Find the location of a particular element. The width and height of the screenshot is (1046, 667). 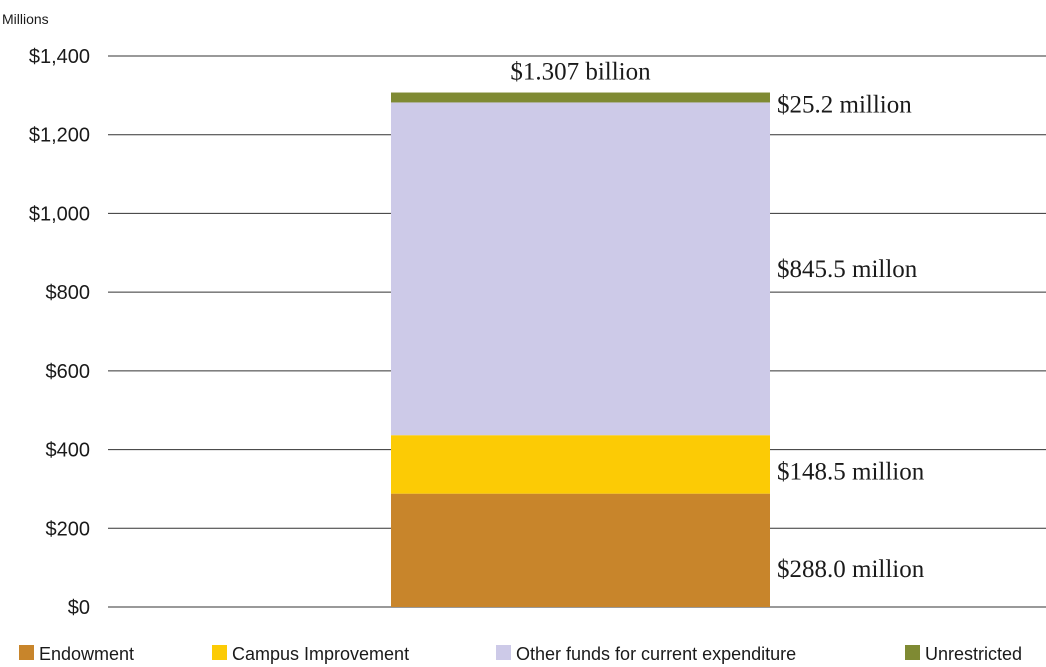

y-tick-label: $1,400 is located at coordinates (59, 57).